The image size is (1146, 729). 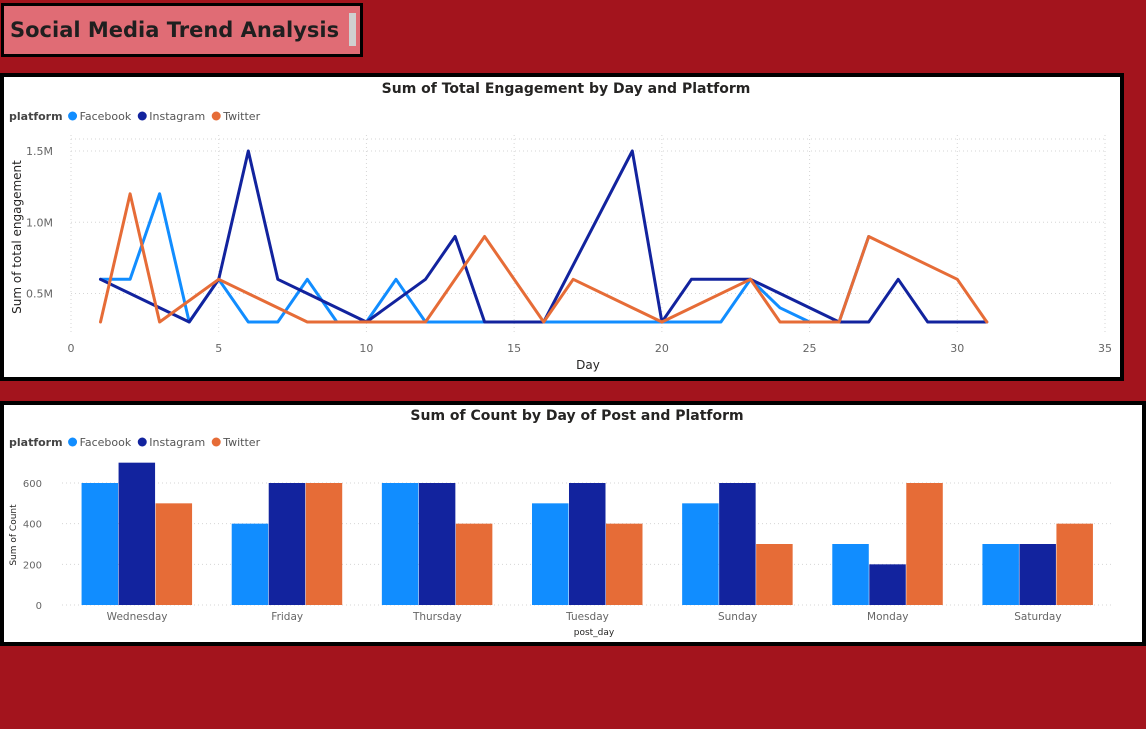 I want to click on x-tick-label: Monday, so click(x=887, y=617).